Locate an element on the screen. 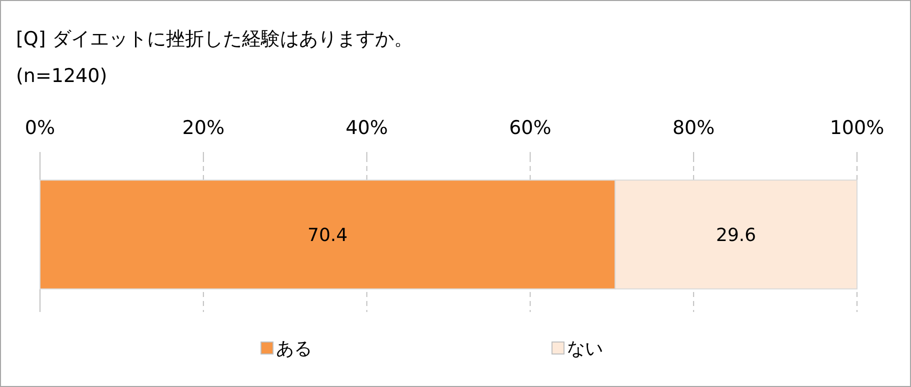  legend-label: ない is located at coordinates (585, 349).